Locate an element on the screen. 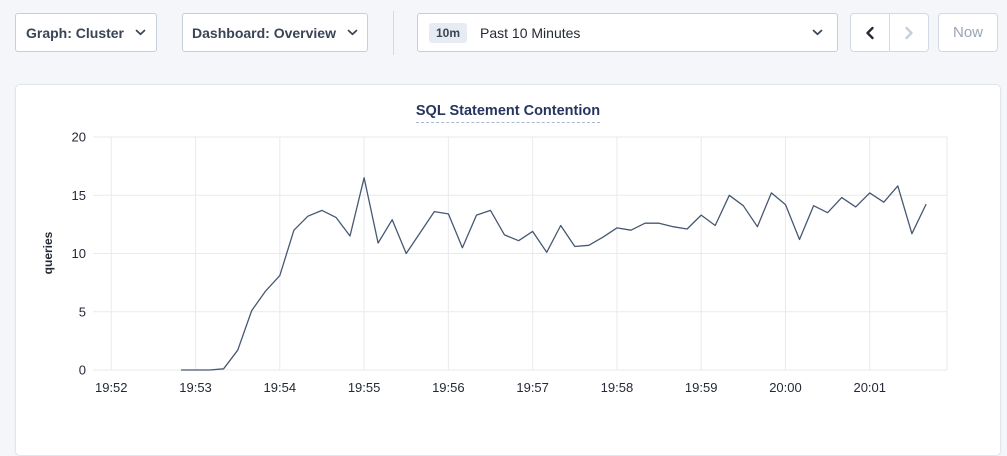 The image size is (1007, 456). svg-text: 20:00 is located at coordinates (785, 387).